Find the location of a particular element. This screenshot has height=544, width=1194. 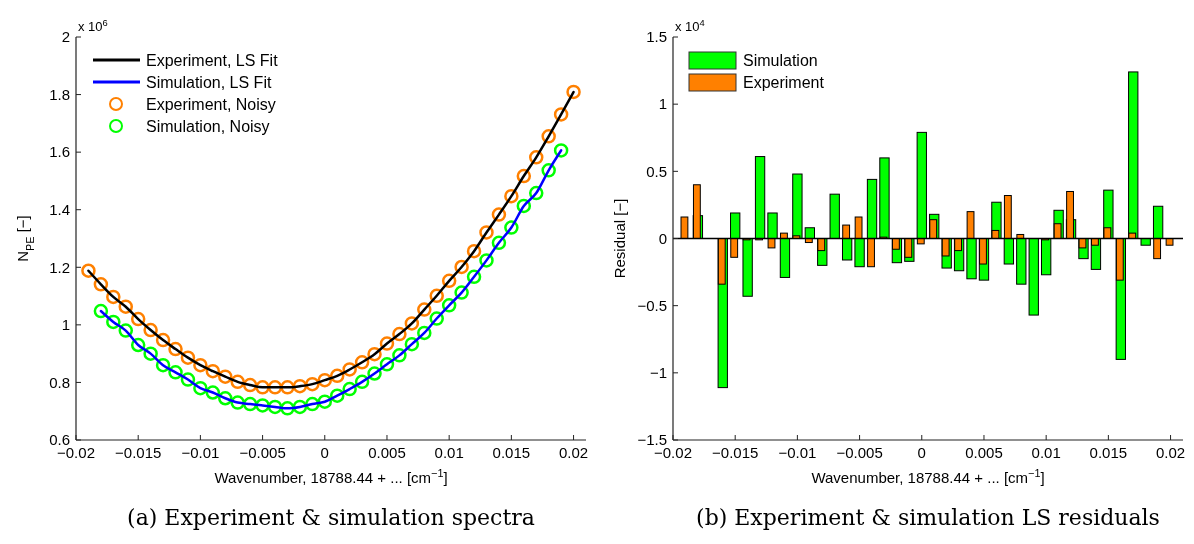

y-tick-label: 1.4 is located at coordinates (59, 209).